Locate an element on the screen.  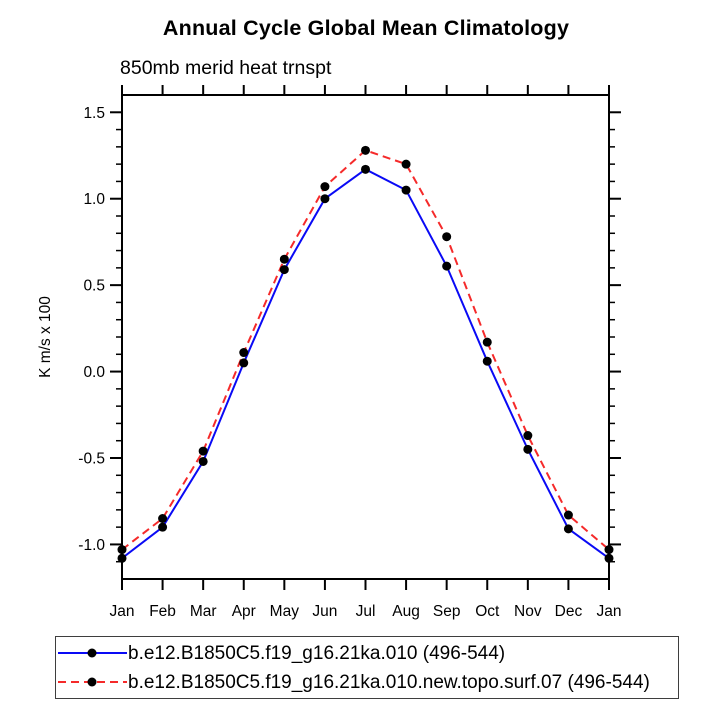
x-tick-label: Dec is located at coordinates (569, 611).